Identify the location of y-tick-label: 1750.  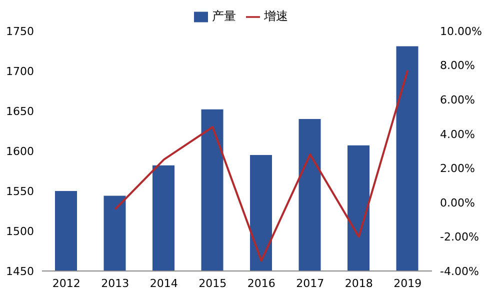
(20, 31).